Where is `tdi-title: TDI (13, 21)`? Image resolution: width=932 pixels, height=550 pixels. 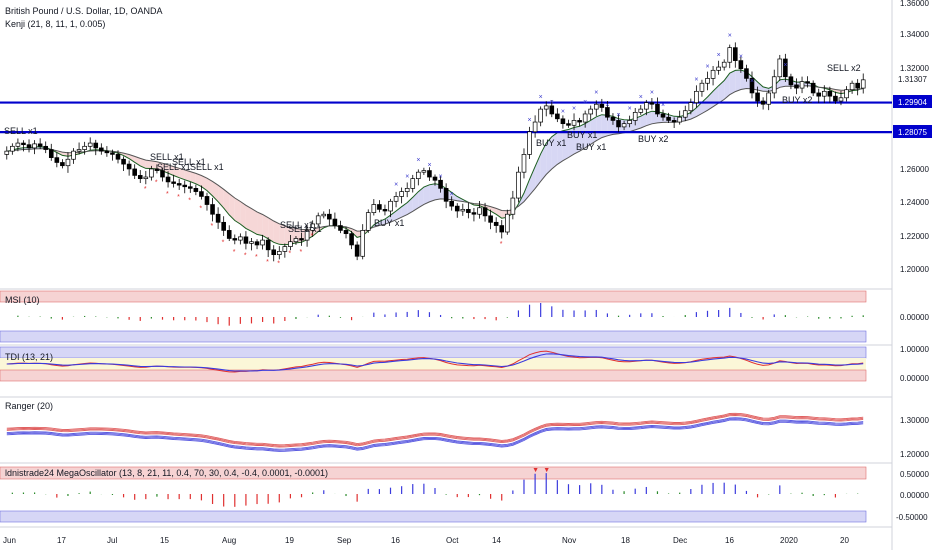 tdi-title: TDI (13, 21) is located at coordinates (29, 357).